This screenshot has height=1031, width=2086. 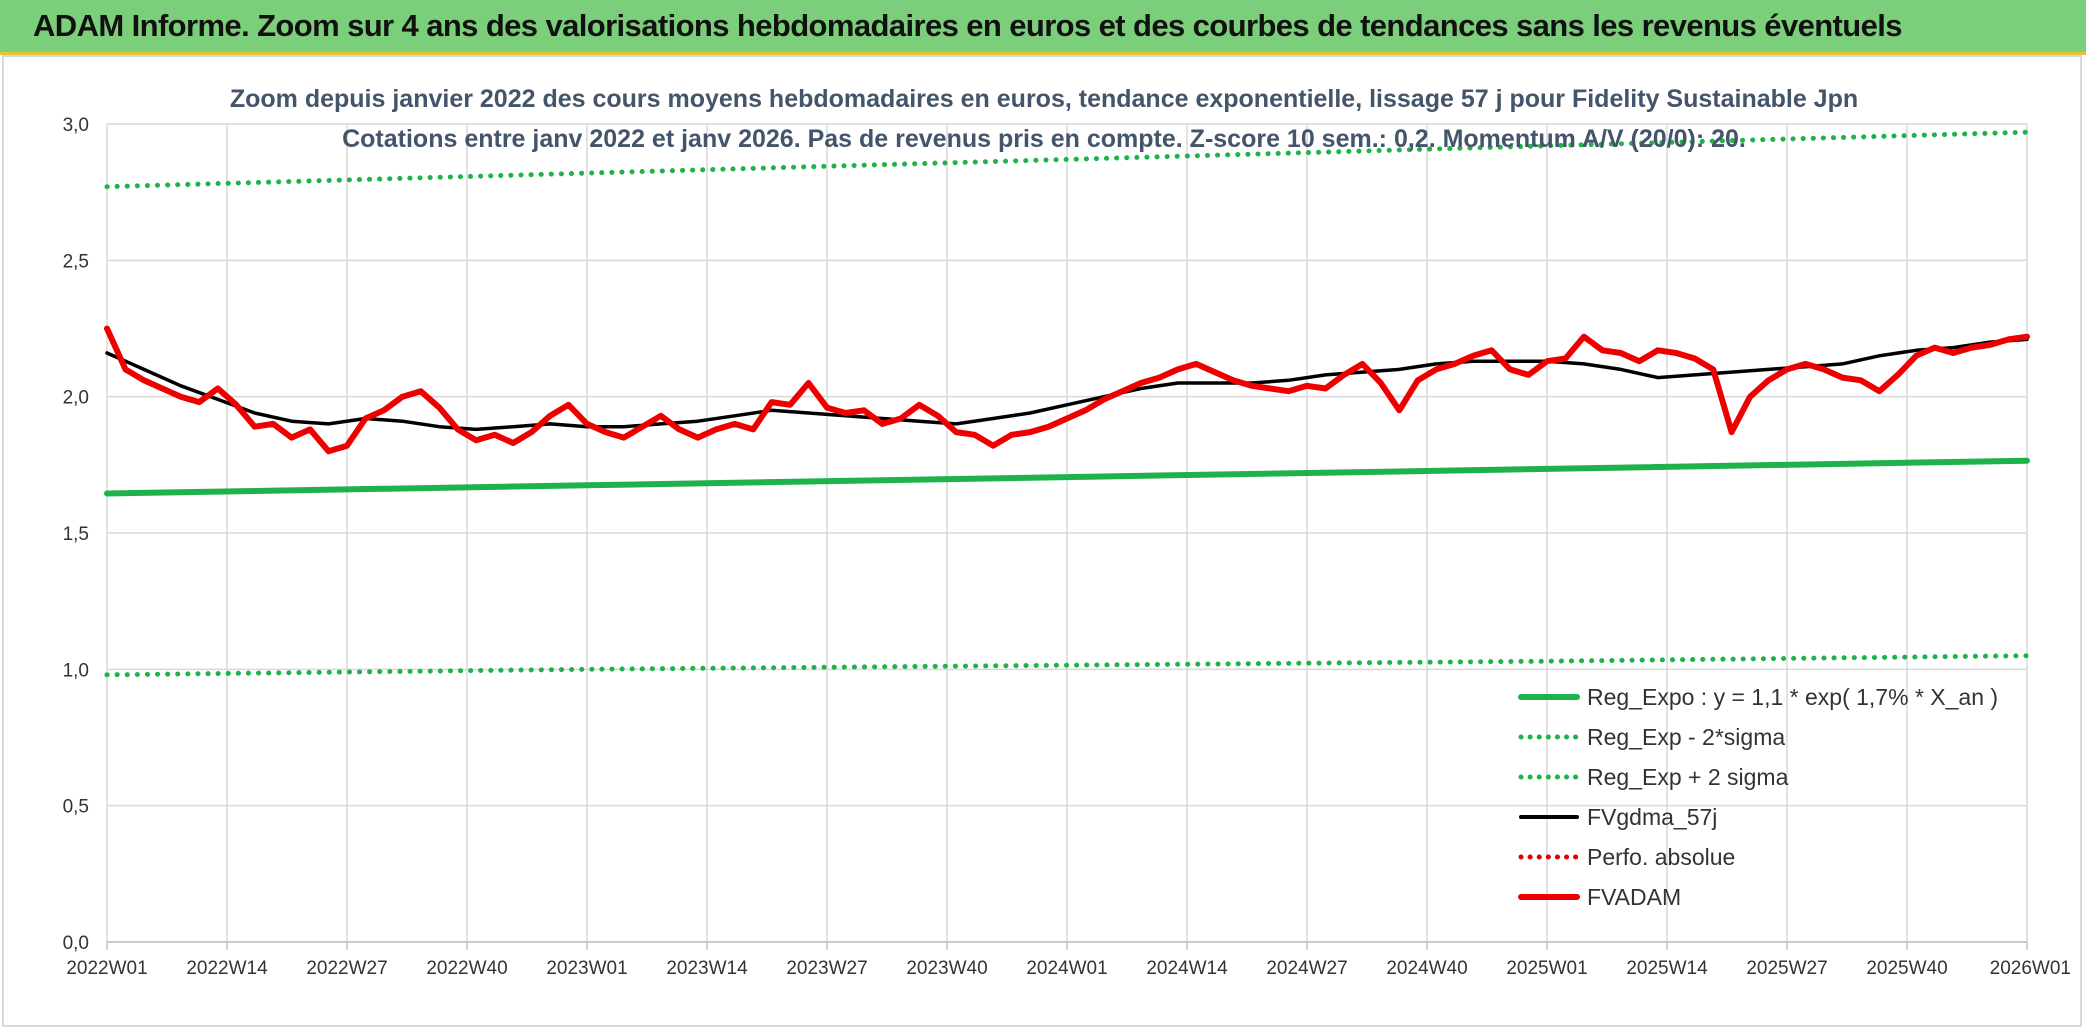 What do you see at coordinates (1906, 968) in the screenshot?
I see `x-tick-label: 2025W40` at bounding box center [1906, 968].